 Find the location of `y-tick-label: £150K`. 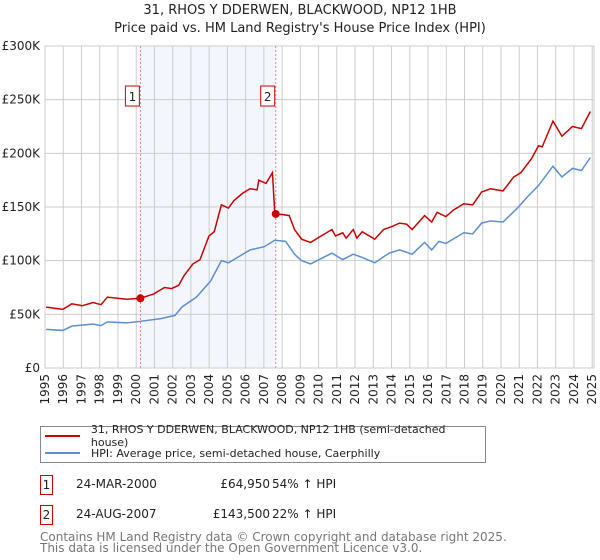

y-tick-label: £150K is located at coordinates (22, 207).